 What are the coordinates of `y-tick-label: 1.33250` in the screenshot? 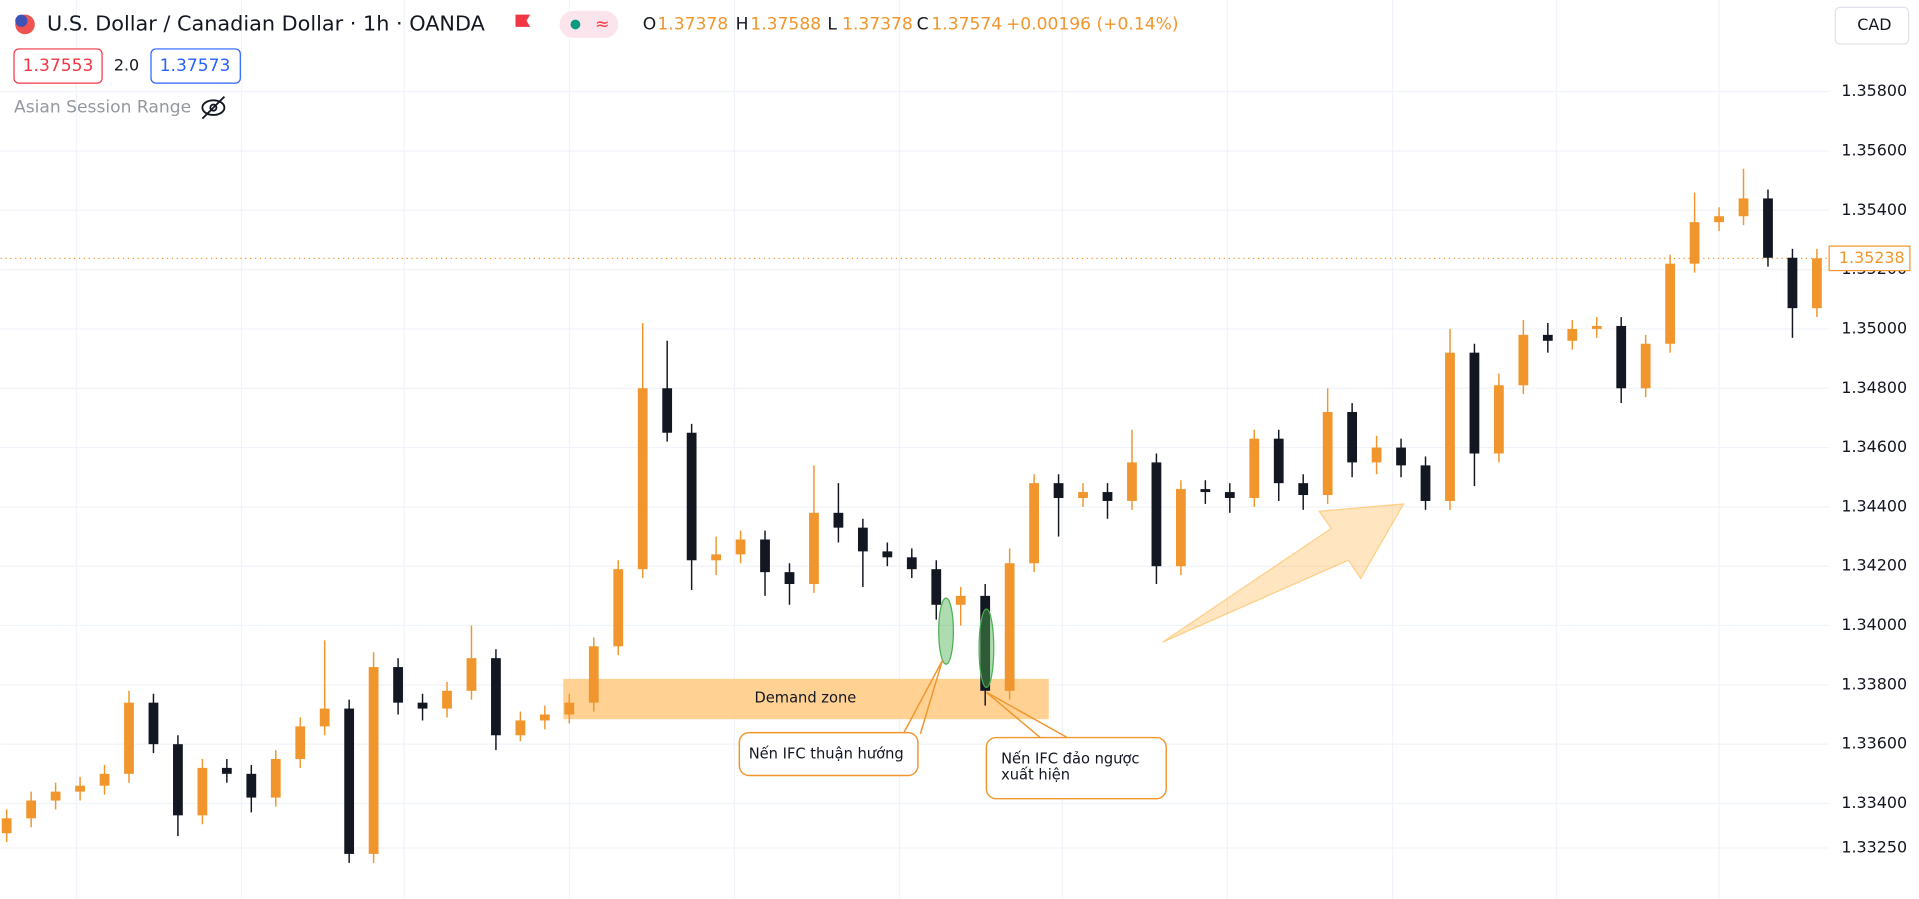 It's located at (1874, 846).